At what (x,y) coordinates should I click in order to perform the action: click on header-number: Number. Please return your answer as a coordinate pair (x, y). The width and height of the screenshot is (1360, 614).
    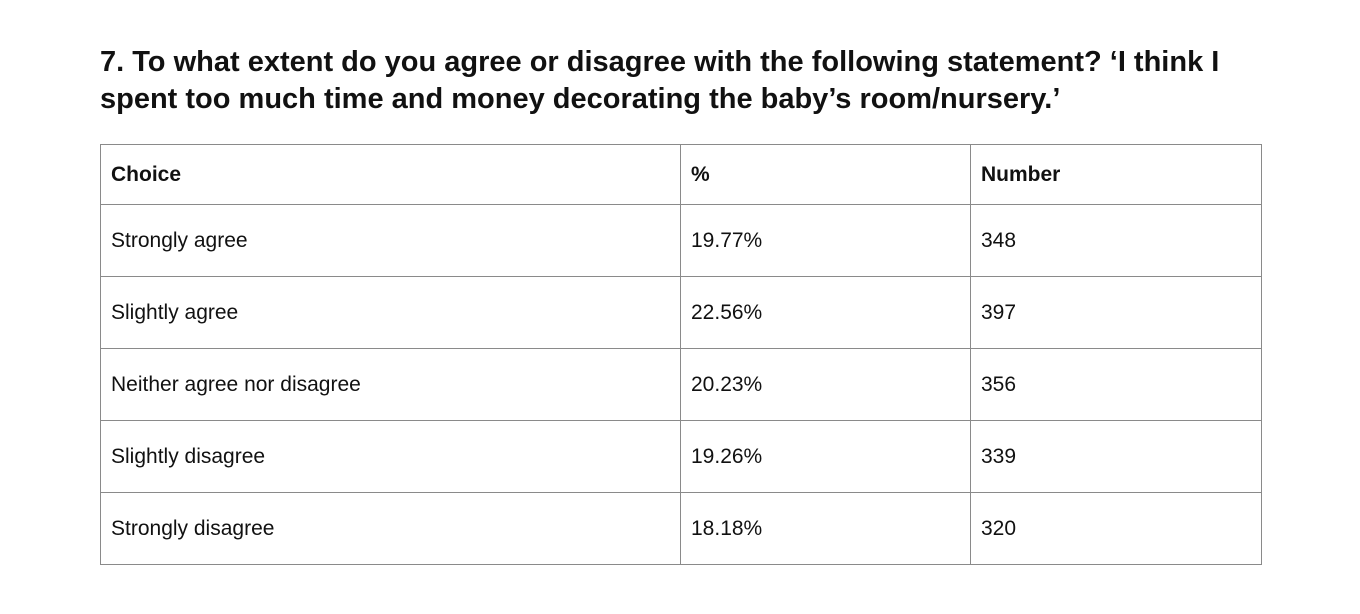
    Looking at the image, I should click on (1116, 174).